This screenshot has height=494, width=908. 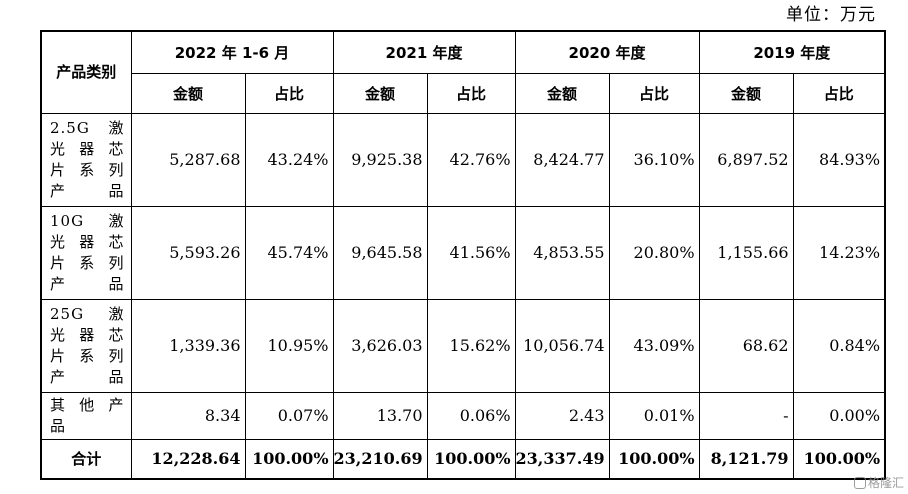 What do you see at coordinates (289, 159) in the screenshot?
I see `ratio-cell: 43.24%` at bounding box center [289, 159].